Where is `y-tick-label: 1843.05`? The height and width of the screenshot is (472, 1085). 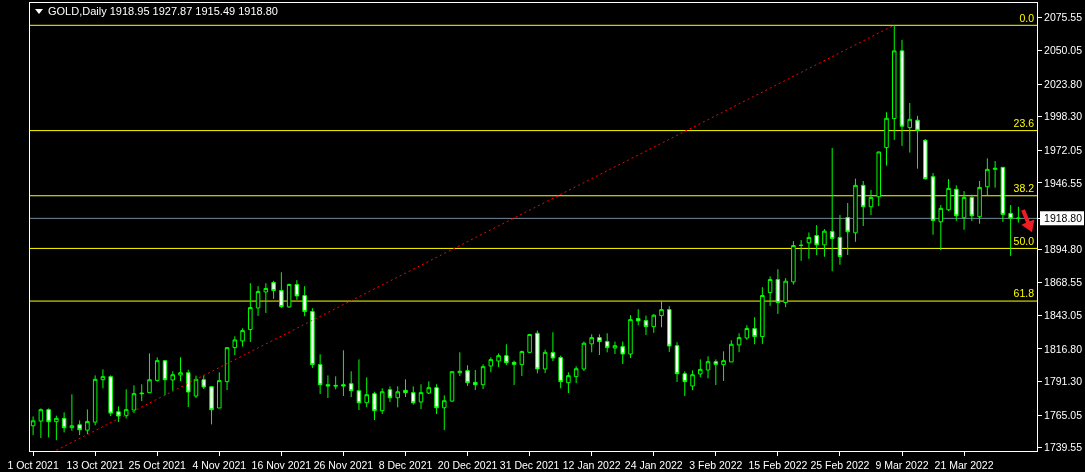
y-tick-label: 1843.05 is located at coordinates (1063, 314).